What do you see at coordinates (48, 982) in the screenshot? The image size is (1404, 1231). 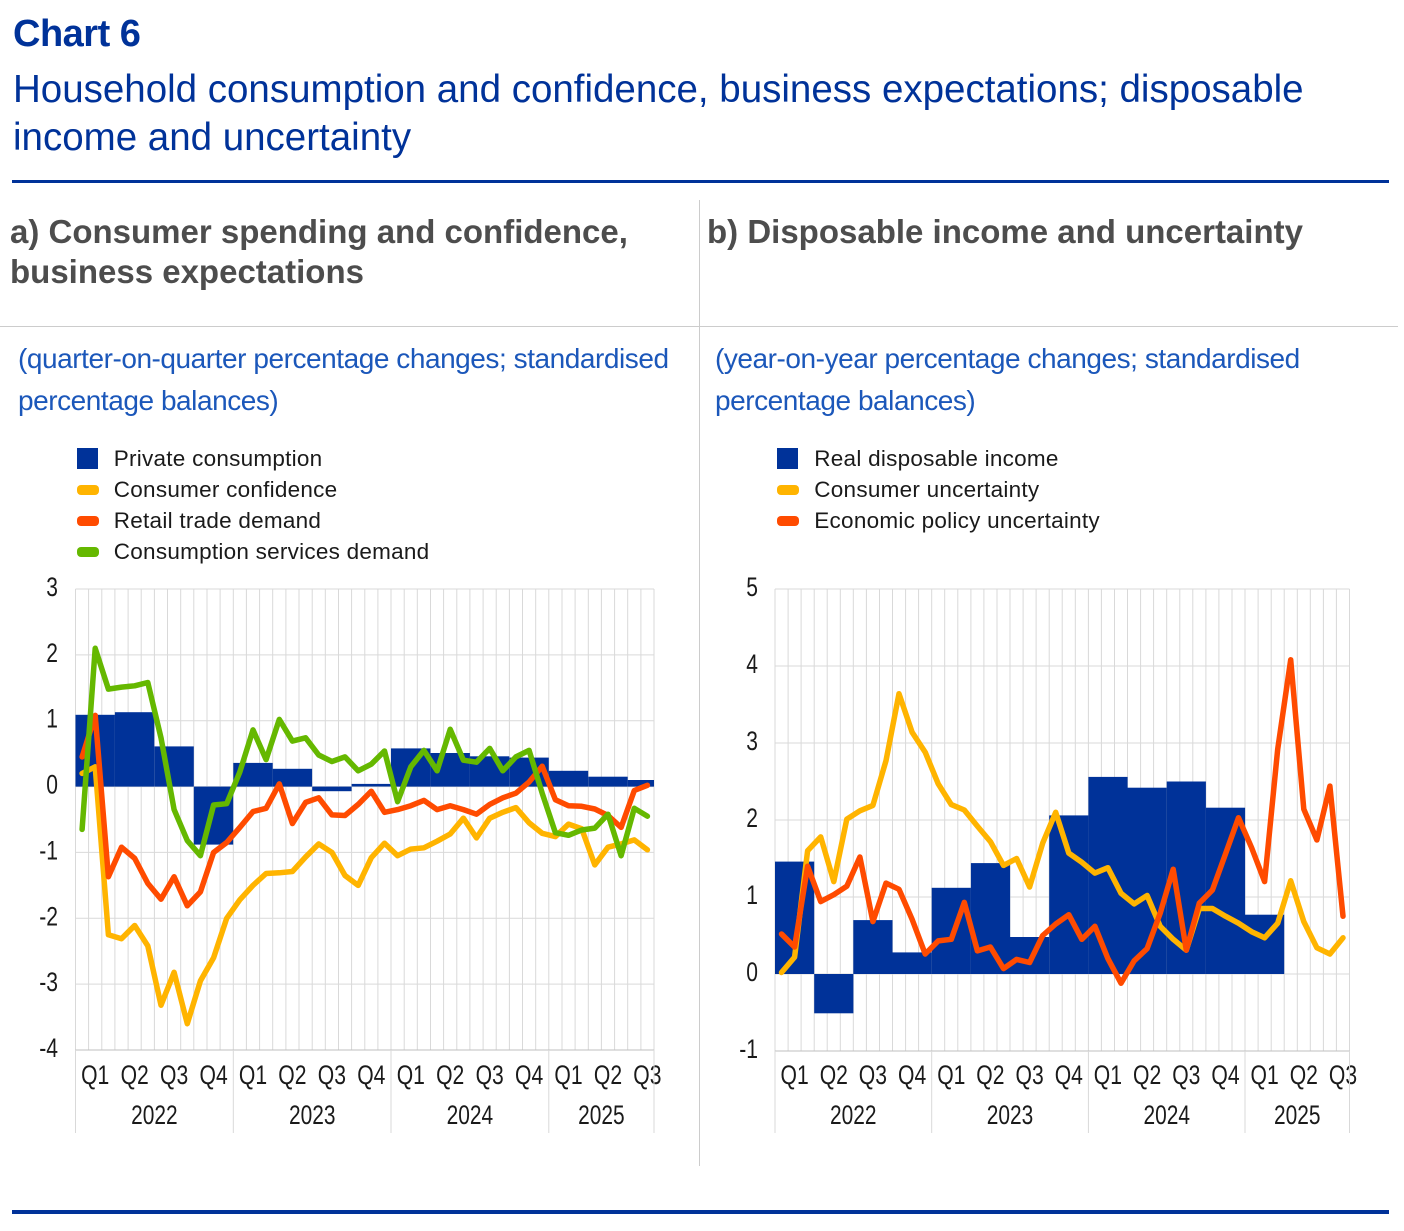 I see `svg-text: -3` at bounding box center [48, 982].